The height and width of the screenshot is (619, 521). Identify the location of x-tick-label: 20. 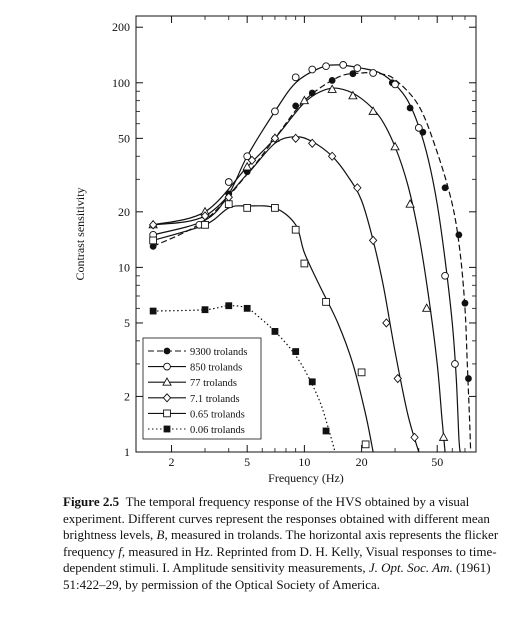
(362, 462).